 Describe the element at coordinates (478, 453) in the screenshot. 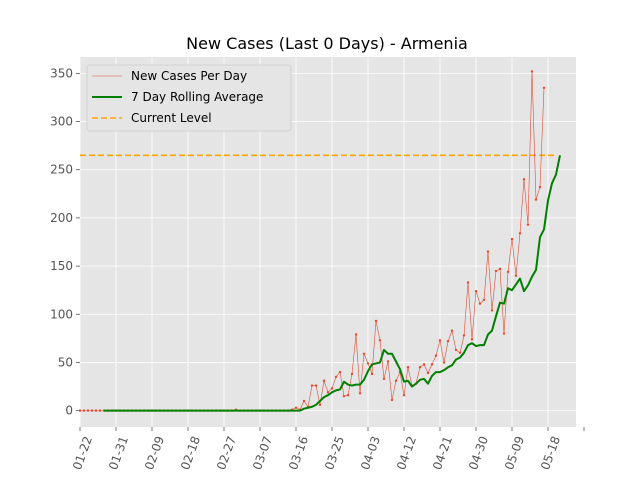

I see `x-tick-label: 04-30` at that location.